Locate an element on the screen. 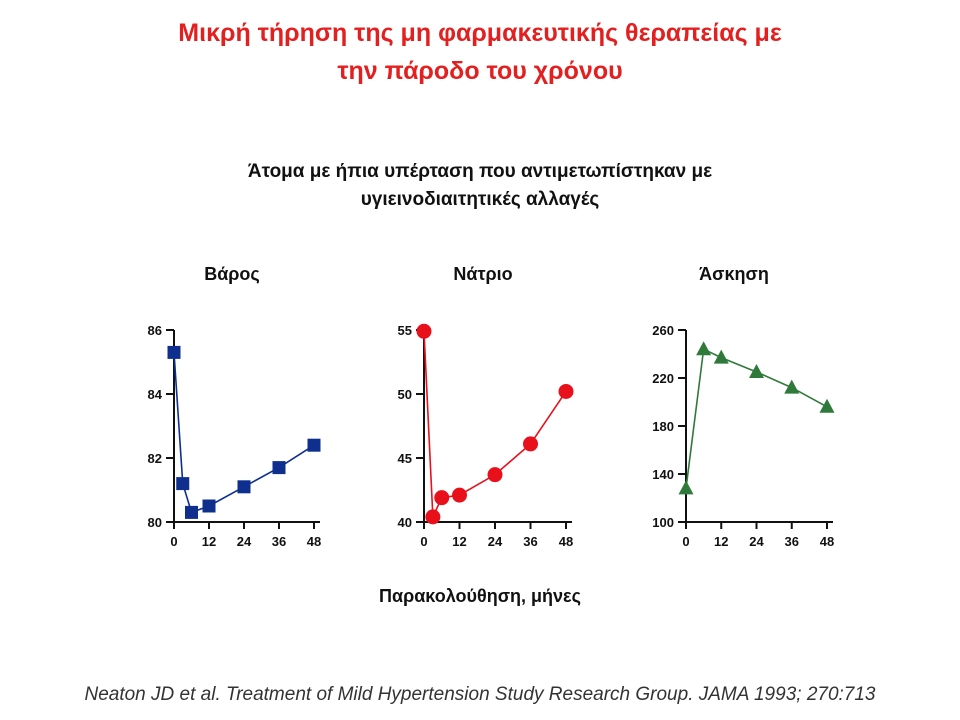 This screenshot has width=960, height=720. panel-label-weight: Βάρος is located at coordinates (232, 274).